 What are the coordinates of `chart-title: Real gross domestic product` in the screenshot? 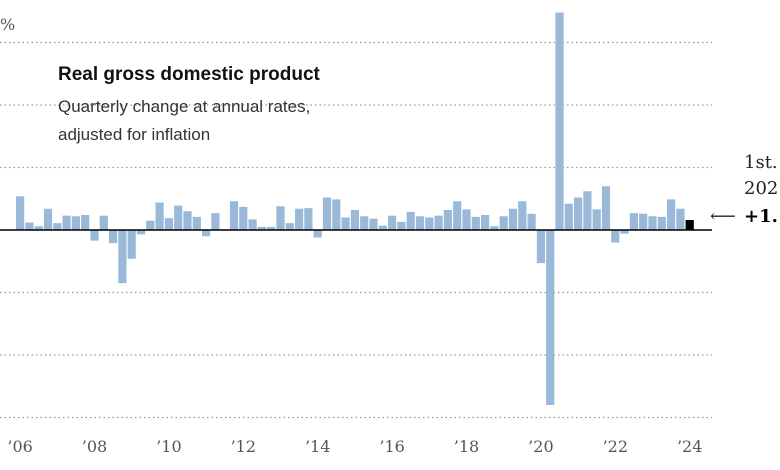 It's located at (189, 74).